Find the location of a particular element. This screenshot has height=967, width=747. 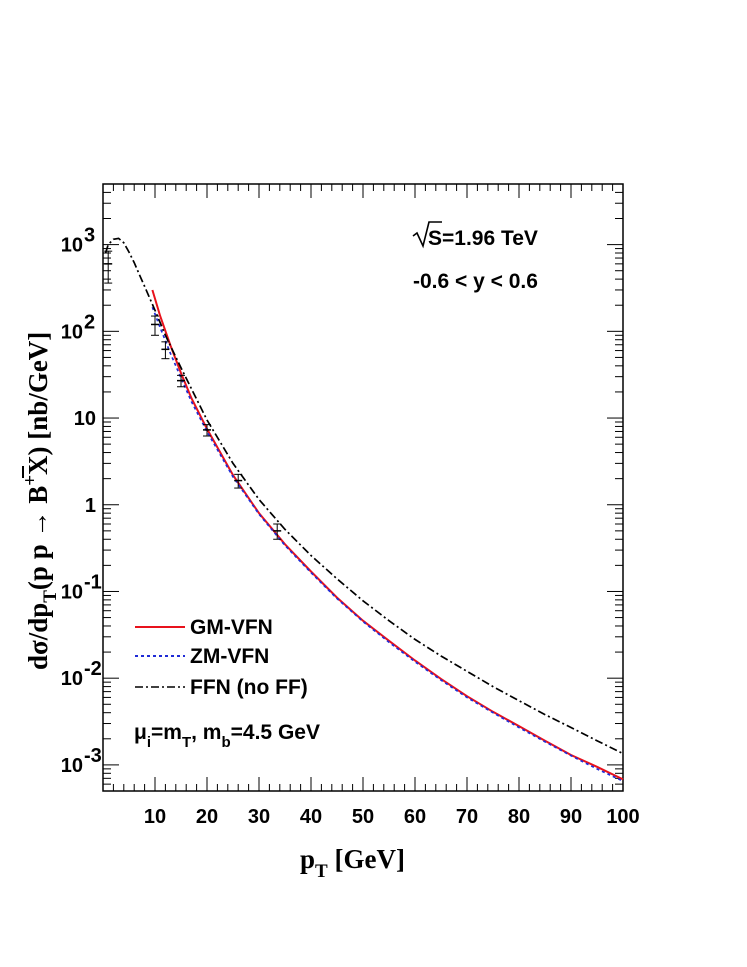

mb-sub: b is located at coordinates (225, 742).